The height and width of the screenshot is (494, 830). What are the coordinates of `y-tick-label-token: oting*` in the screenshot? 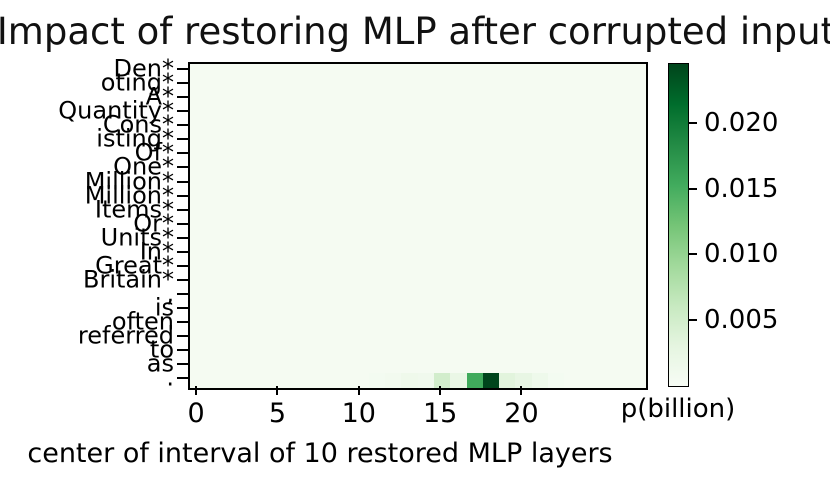 It's located at (137, 82).